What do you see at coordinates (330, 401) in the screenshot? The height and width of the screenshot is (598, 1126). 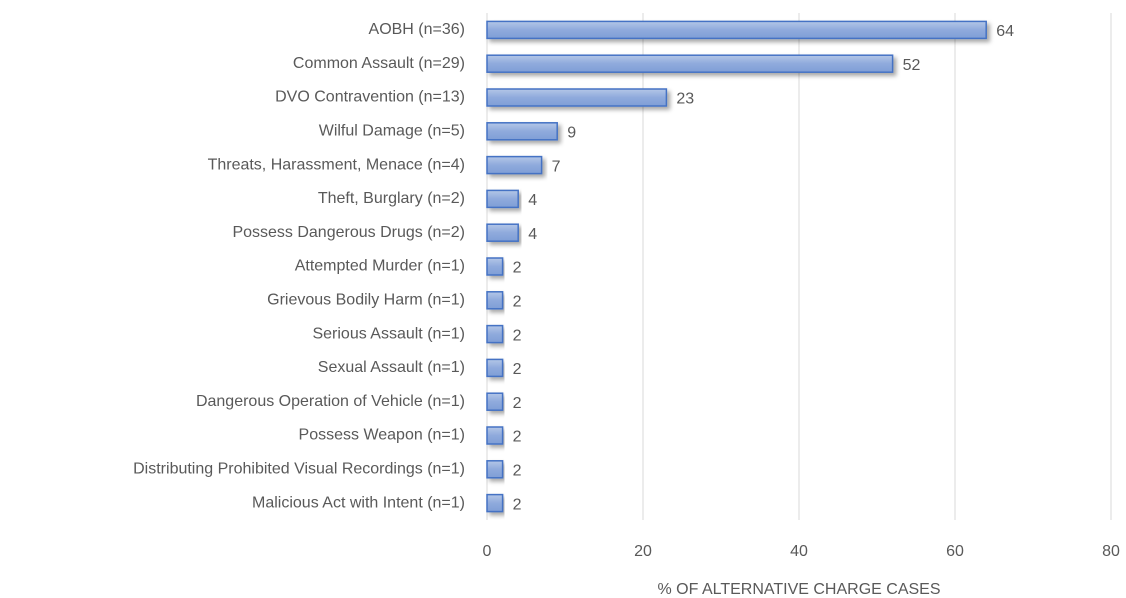 I see `y-tick-label: Dangerous Operation of Vehicle (n=1)` at bounding box center [330, 401].